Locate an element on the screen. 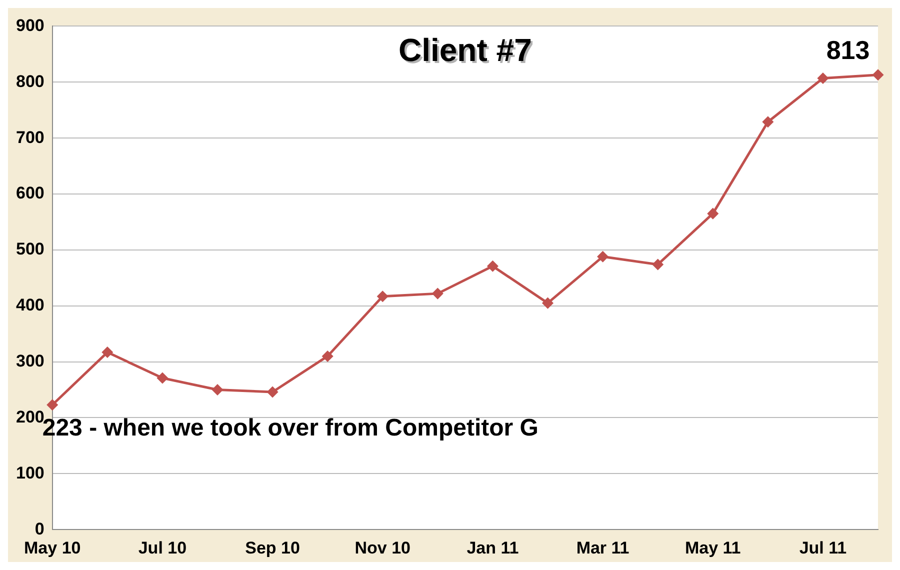 Image resolution: width=900 pixels, height=570 pixels. y-tick-label: 900 is located at coordinates (30, 25).